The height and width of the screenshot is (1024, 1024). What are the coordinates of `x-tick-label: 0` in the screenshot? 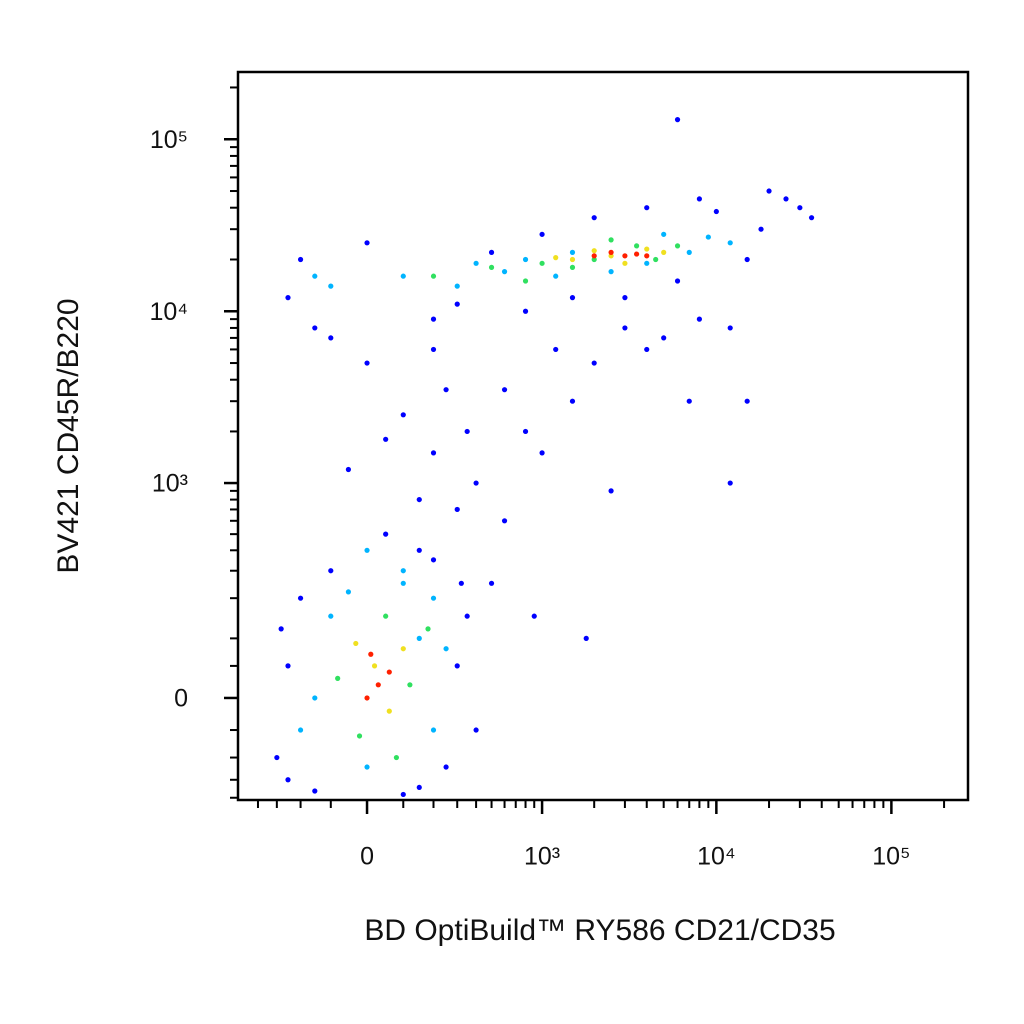 It's located at (367, 857).